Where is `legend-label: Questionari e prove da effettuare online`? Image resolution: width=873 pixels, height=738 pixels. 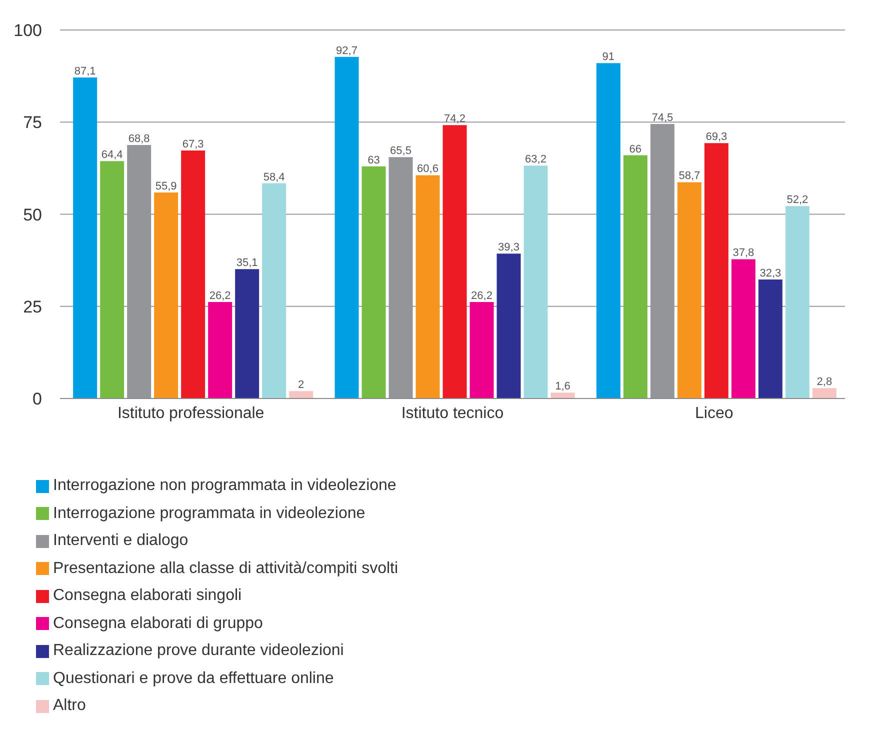
legend-label: Questionari e prove da effettuare online is located at coordinates (193, 679).